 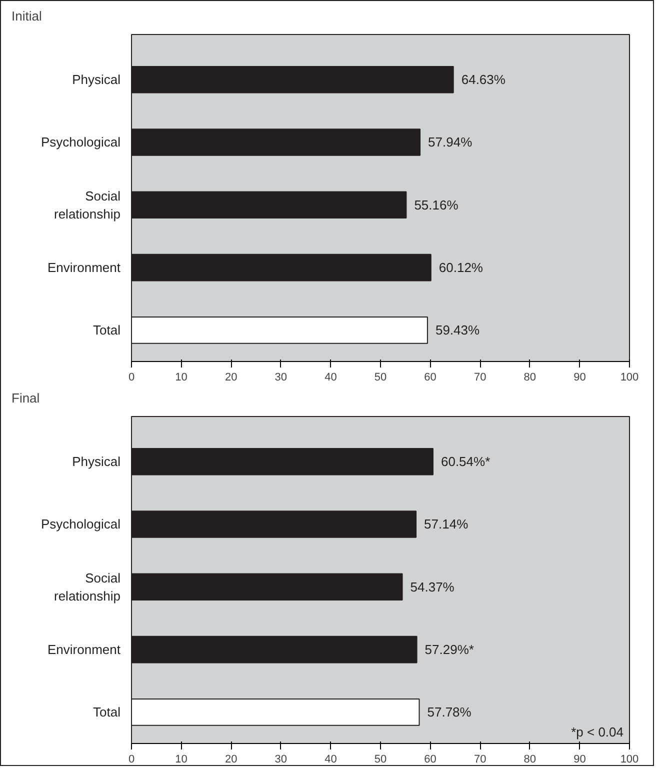 What do you see at coordinates (27, 16) in the screenshot?
I see `text: Initial` at bounding box center [27, 16].